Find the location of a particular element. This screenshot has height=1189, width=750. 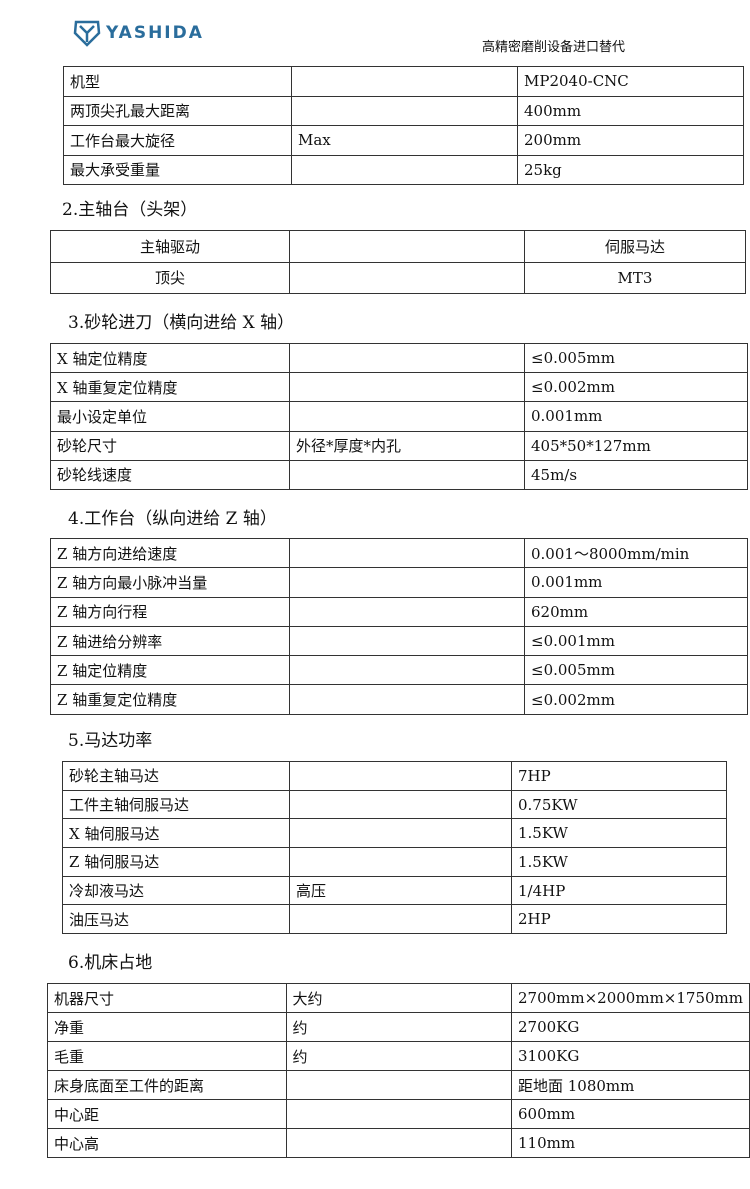

spec-label: Z 轴伺服马达 is located at coordinates (176, 862).